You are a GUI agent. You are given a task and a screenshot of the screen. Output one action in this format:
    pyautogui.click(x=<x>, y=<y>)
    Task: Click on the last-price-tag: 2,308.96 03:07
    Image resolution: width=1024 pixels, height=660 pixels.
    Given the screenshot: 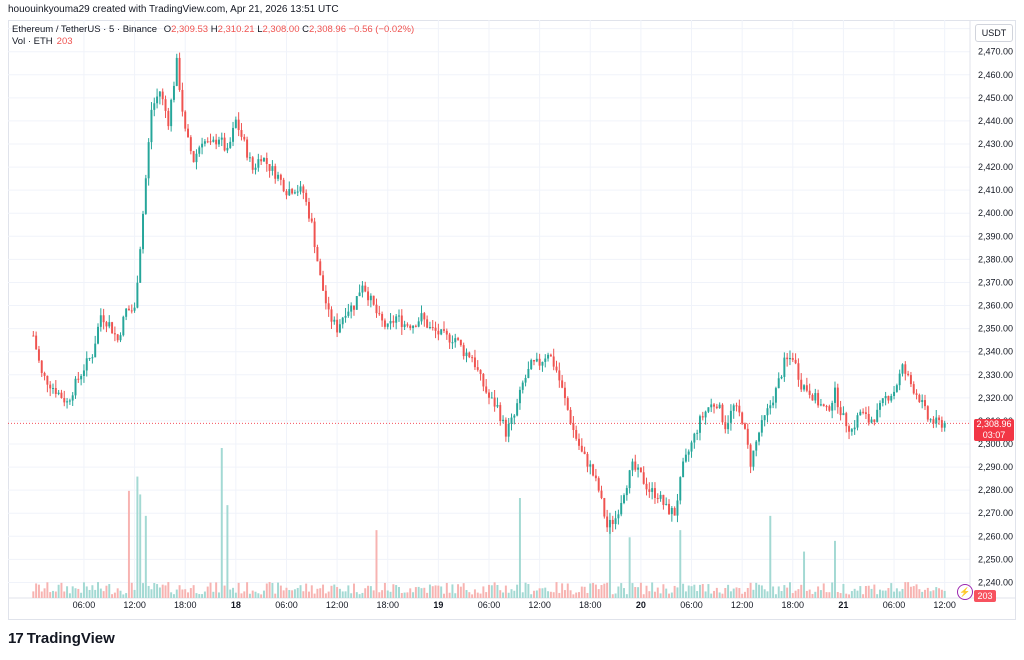 What is the action you would take?
    pyautogui.click(x=994, y=430)
    